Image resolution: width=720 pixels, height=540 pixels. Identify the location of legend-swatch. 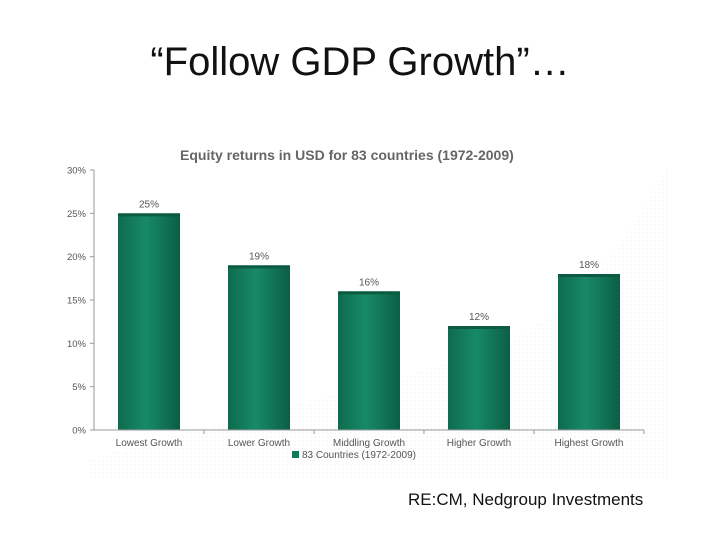
(295, 454).